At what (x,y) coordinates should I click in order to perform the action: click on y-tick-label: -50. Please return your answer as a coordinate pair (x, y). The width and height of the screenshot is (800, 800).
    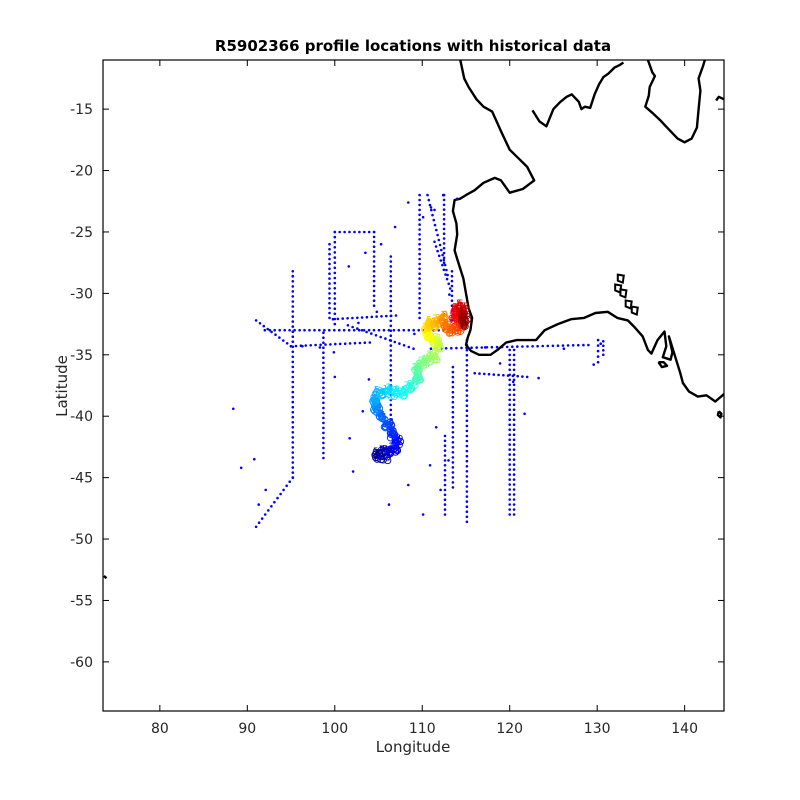
    Looking at the image, I should click on (81, 540).